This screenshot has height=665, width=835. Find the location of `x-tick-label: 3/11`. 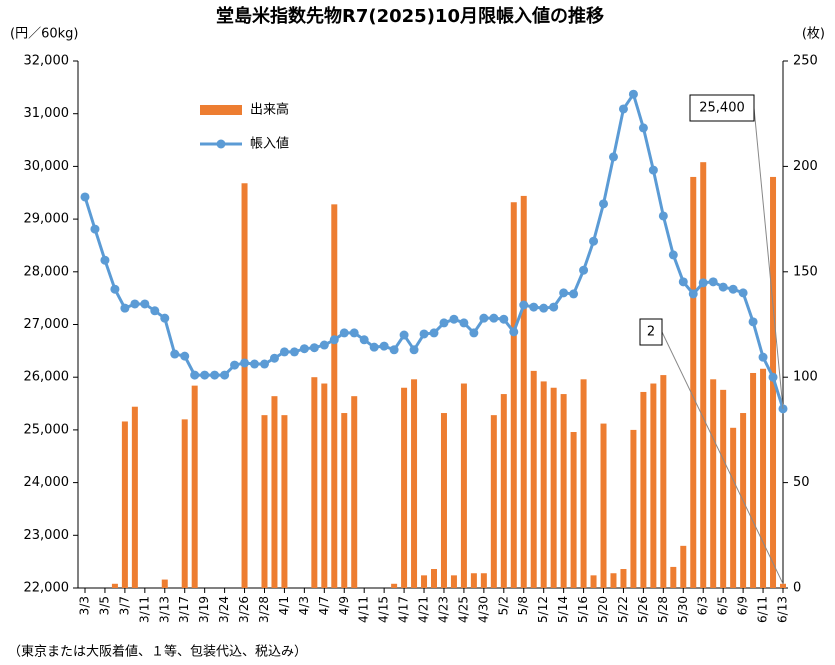

x-tick-label: 3/11 is located at coordinates (144, 609).